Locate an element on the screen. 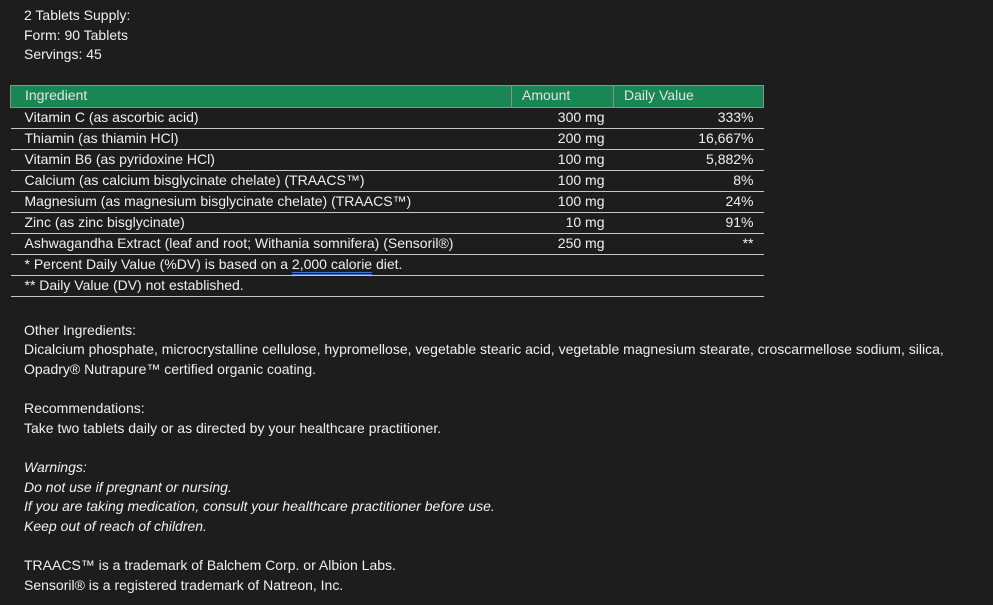 This screenshot has height=605, width=993. warning-children: Keep out of reach of children. is located at coordinates (115, 525).